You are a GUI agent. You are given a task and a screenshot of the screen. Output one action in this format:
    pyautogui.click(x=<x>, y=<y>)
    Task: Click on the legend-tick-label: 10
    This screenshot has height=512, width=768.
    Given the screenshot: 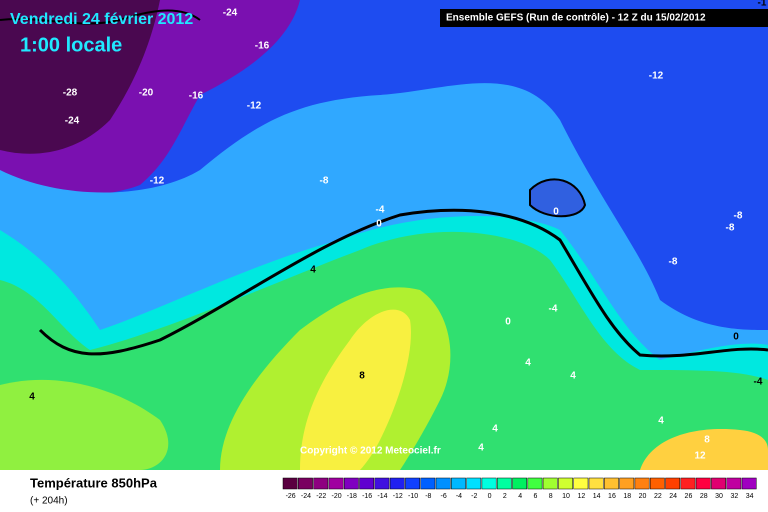 What is the action you would take?
    pyautogui.click(x=566, y=496)
    